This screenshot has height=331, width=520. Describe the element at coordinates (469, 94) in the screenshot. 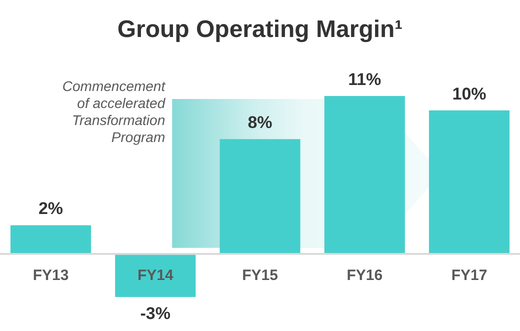

I see `data-label: 10%` at that location.